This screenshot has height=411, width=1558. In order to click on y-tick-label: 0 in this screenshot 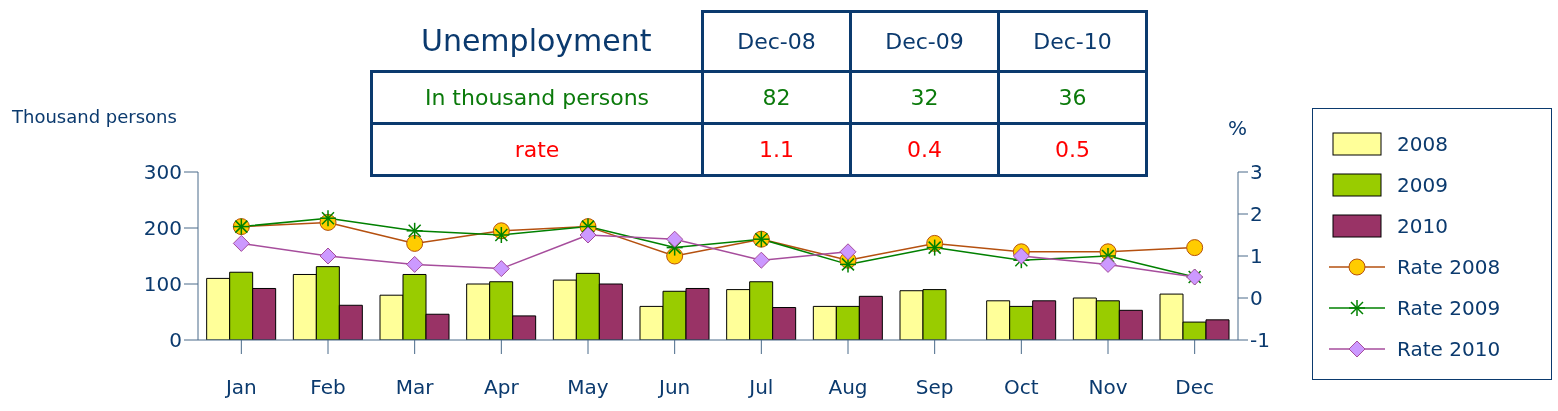, I will do `click(175, 340)`.